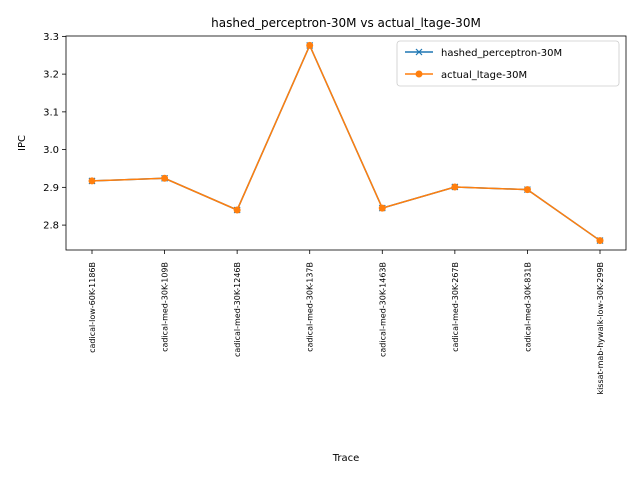  I want to click on x-tick-label: cadical-med-30K-267B, so click(455, 307).